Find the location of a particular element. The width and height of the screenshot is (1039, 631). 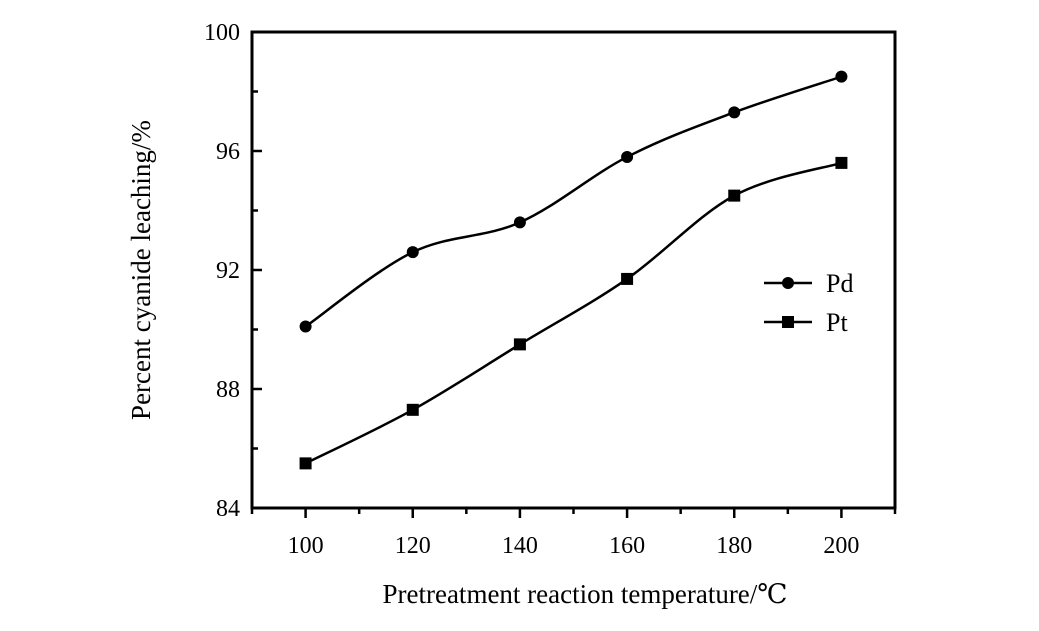

legend-item-pd: Pd is located at coordinates (808, 283).